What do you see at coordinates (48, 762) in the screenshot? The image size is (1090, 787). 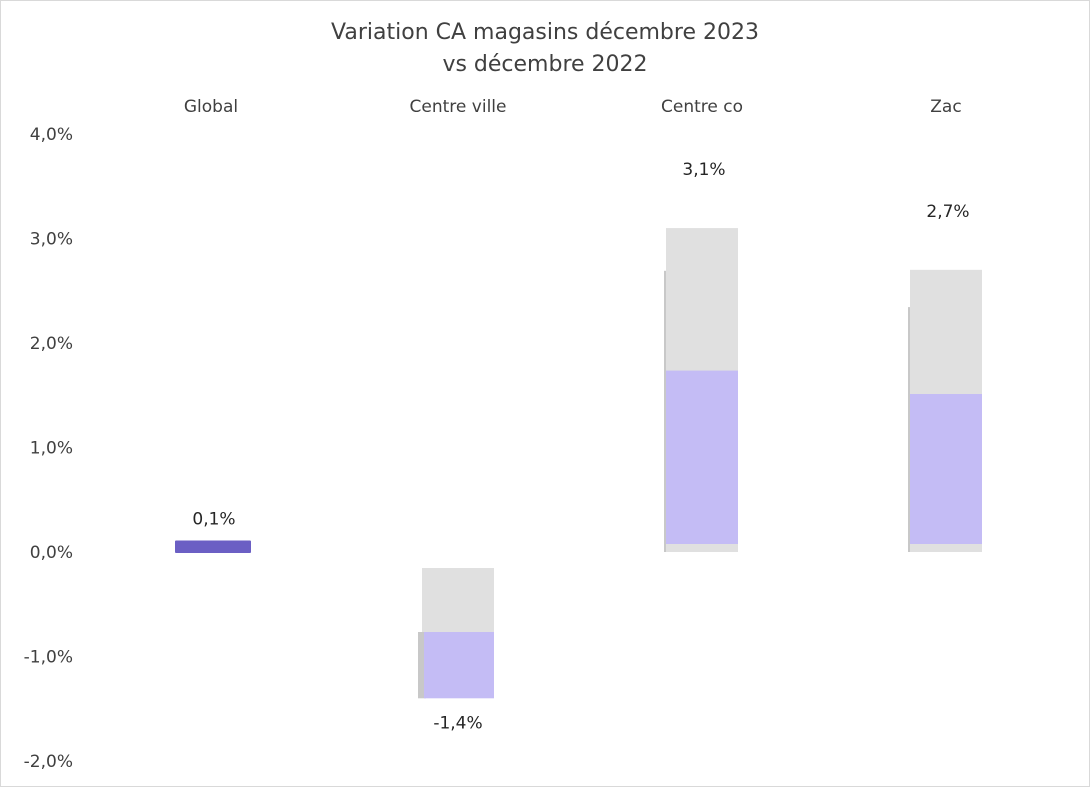 I see `y-tick-label: -2,0%` at bounding box center [48, 762].